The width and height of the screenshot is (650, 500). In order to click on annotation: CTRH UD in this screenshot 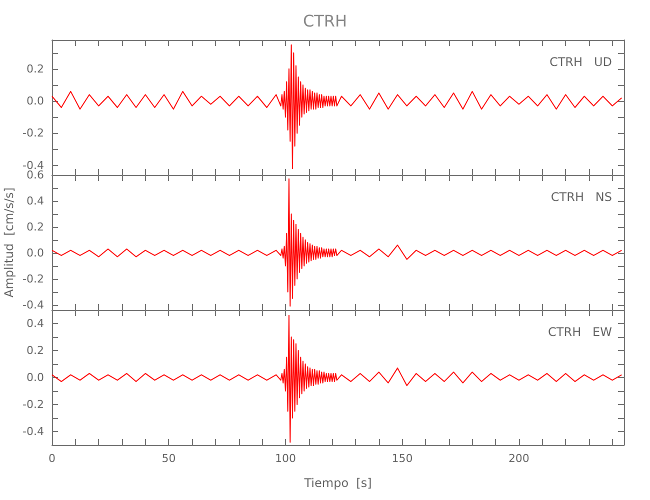, I will do `click(580, 62)`.